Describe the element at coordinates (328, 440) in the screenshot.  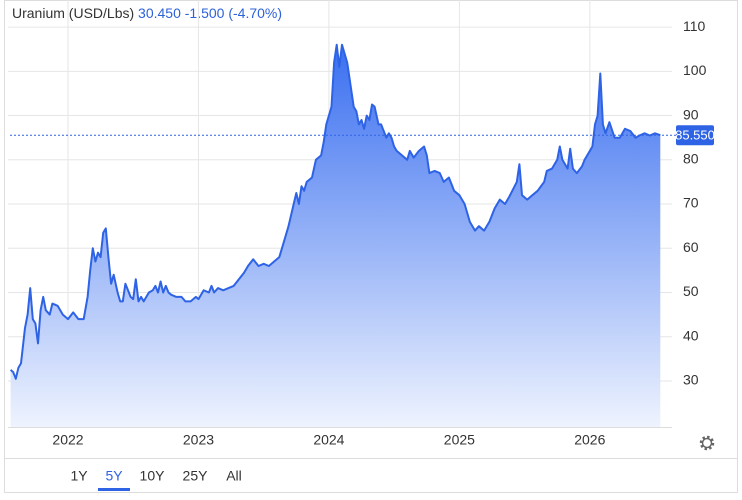
I see `x-tick-label: 2024` at that location.